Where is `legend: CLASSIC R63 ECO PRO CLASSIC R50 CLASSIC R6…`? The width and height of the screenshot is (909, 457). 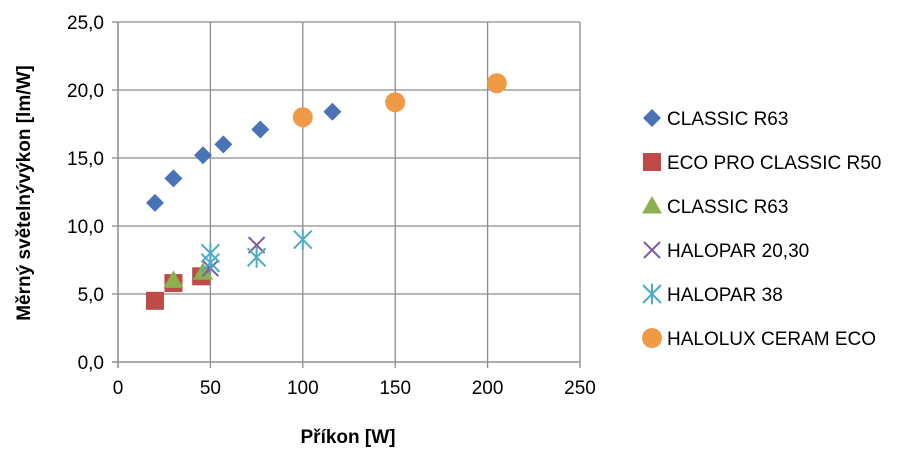
legend: CLASSIC R63 ECO PRO CLASSIC R50 CLASSIC R6… is located at coordinates (761, 229).